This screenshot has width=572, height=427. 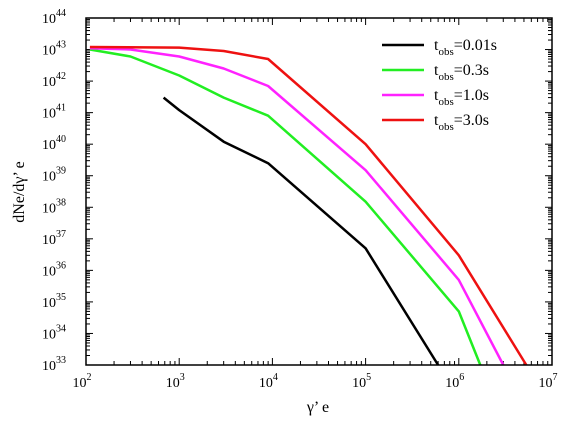 I want to click on y-tick-label: 1033, so click(x=54, y=364).